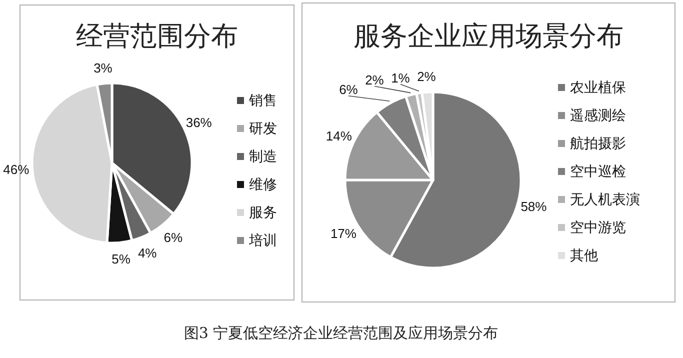 The image size is (683, 358). What do you see at coordinates (605, 199) in the screenshot?
I see `legend-label: 无人机表演` at bounding box center [605, 199].